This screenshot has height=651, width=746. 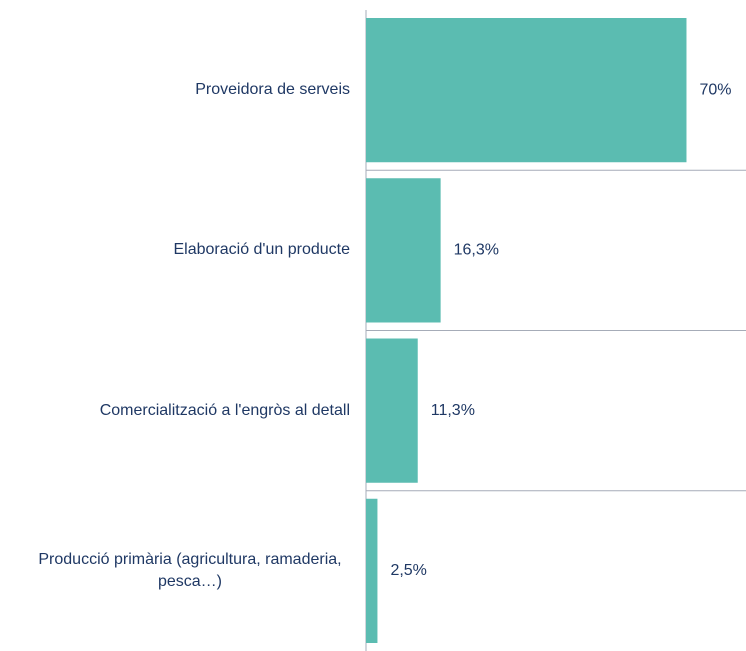 I want to click on category-label: Comercialització a l'engròs al detall, so click(x=175, y=411).